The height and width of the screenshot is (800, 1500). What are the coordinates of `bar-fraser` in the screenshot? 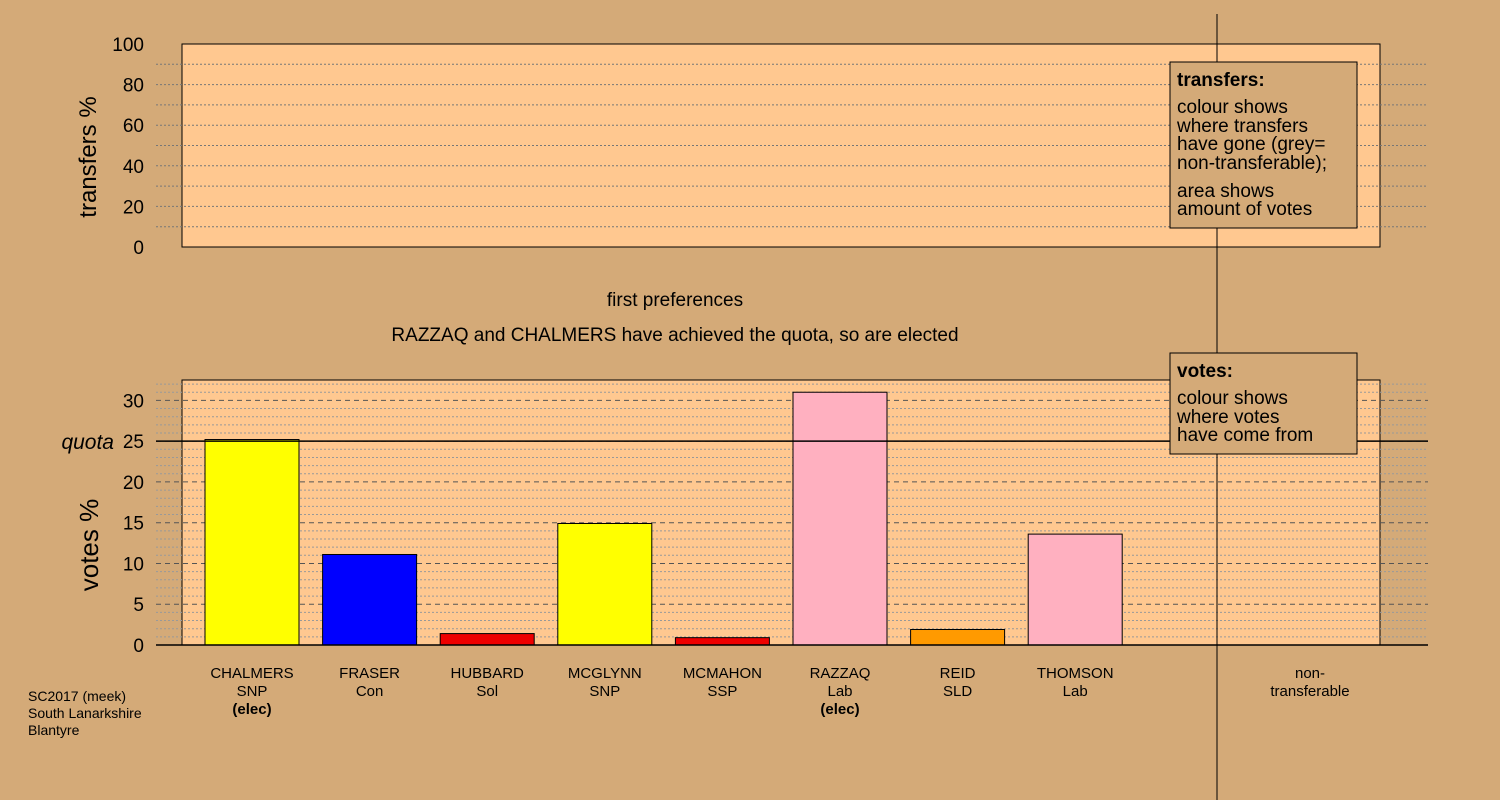 It's located at (370, 599).